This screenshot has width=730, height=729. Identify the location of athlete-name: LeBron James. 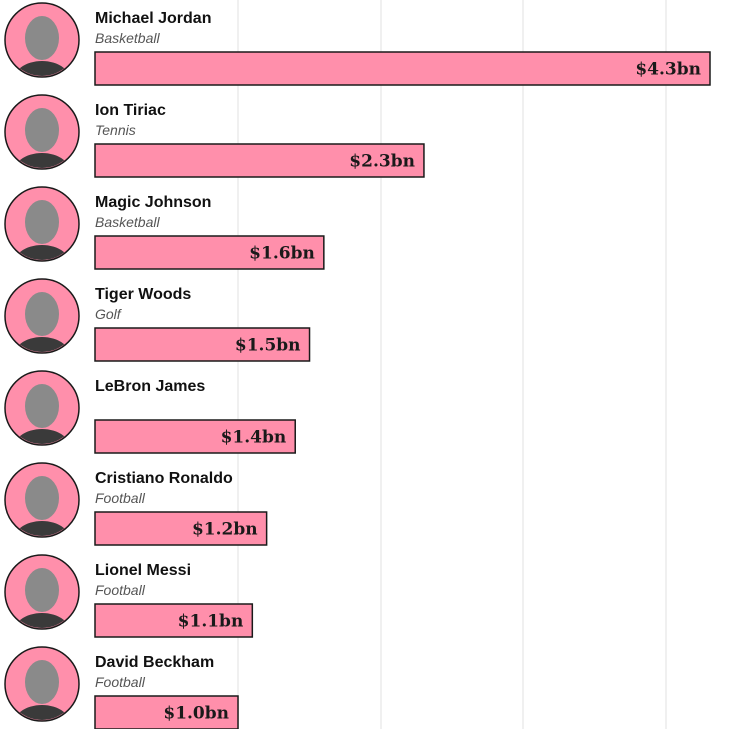
(150, 386).